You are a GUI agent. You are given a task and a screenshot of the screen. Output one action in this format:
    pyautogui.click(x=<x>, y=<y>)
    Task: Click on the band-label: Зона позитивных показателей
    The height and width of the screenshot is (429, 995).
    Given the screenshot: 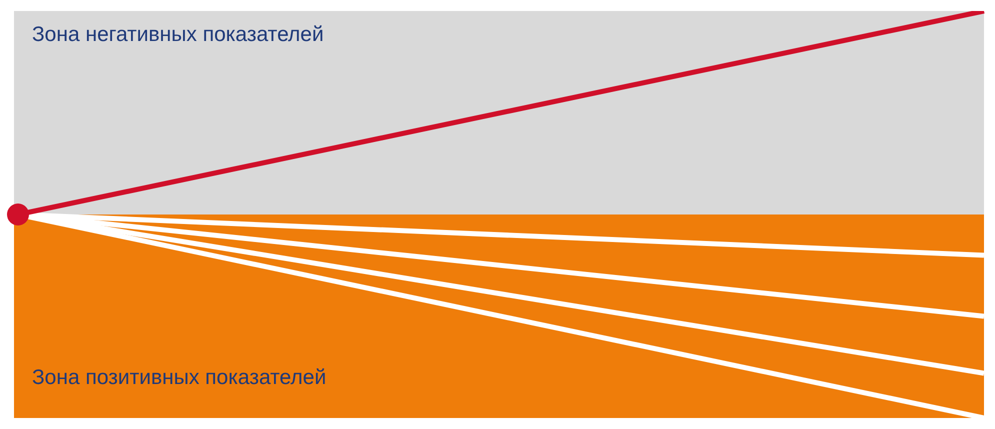 What is the action you would take?
    pyautogui.click(x=179, y=377)
    